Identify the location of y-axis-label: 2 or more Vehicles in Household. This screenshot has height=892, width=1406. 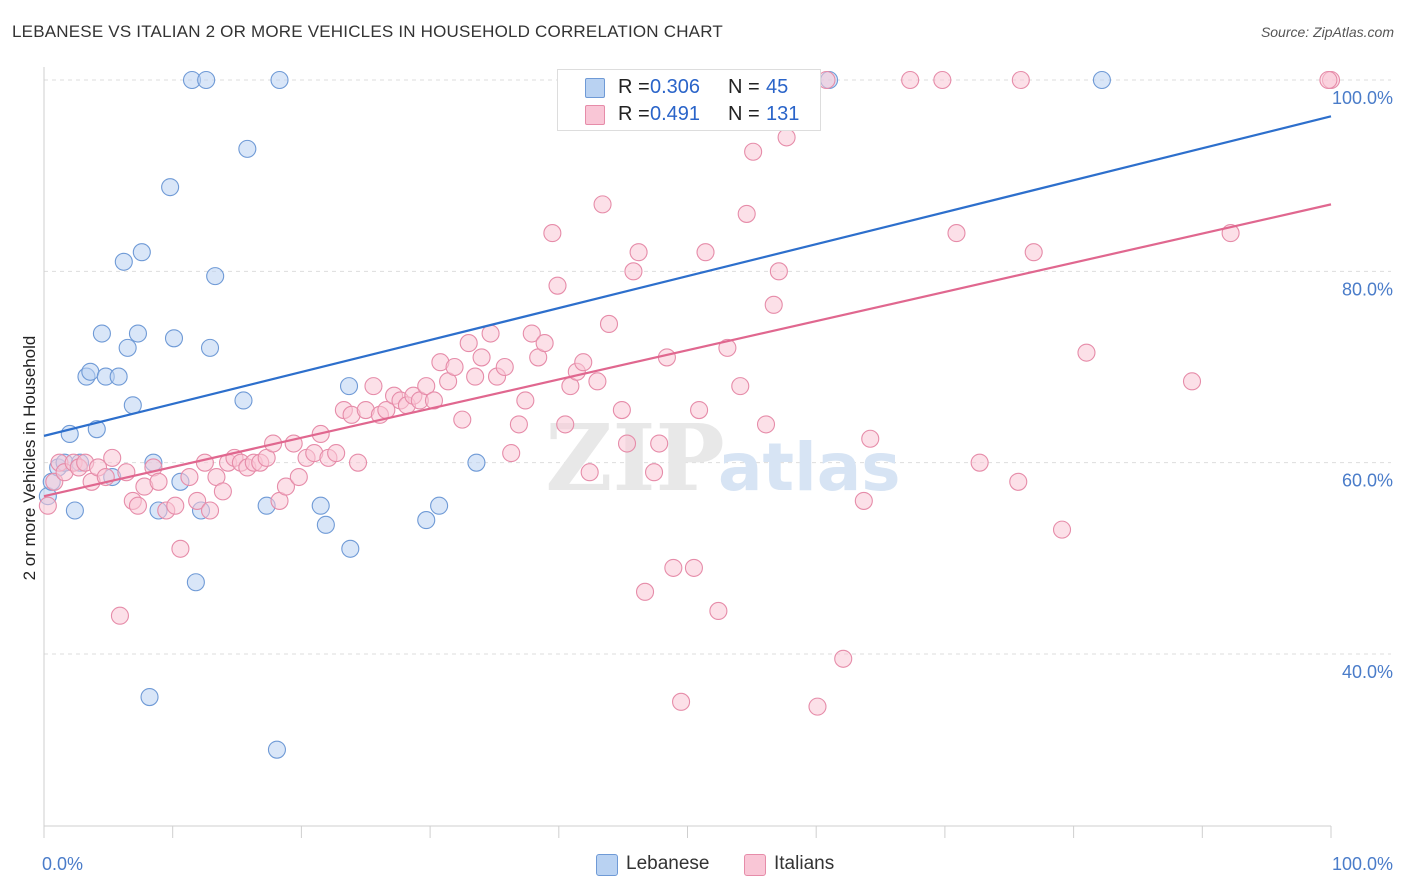
(29, 458).